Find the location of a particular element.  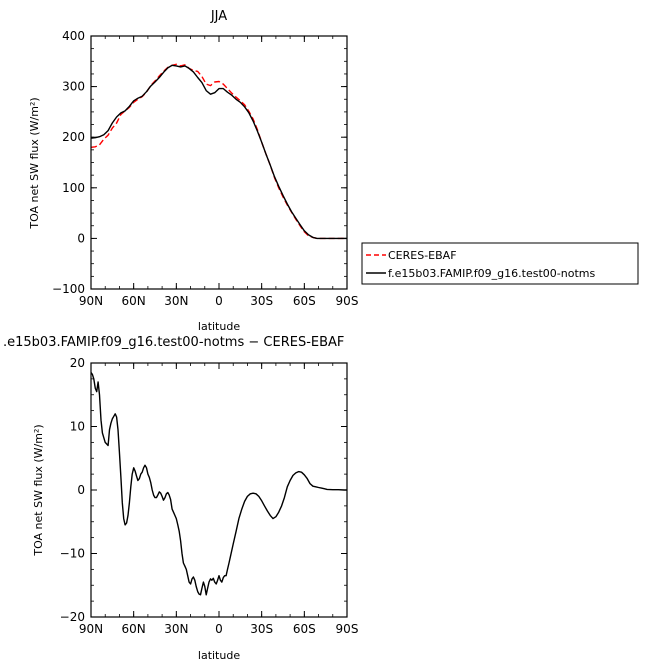

top-chart-x-tick-label: 30N is located at coordinates (176, 301).